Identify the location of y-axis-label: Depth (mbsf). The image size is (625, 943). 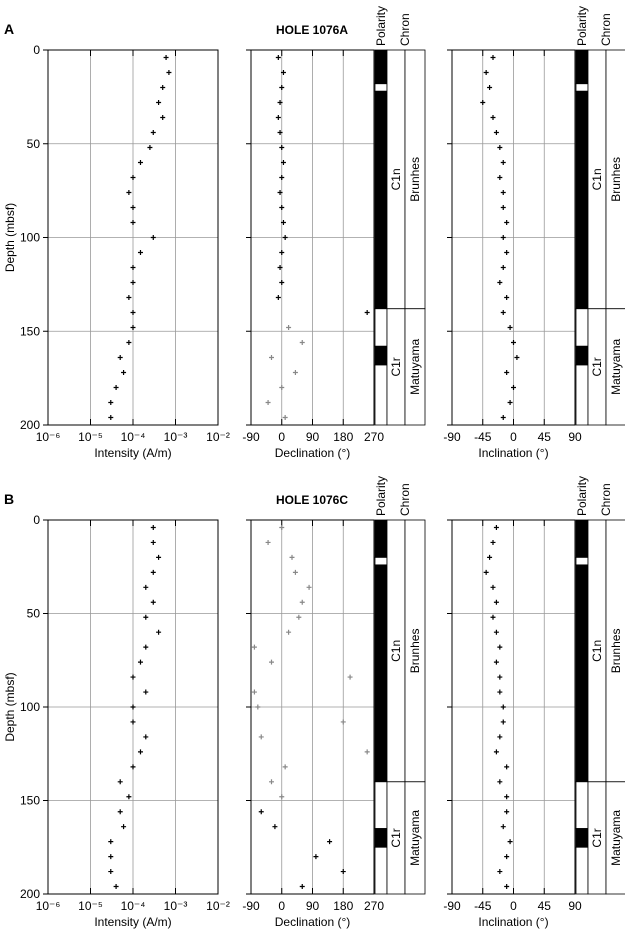
(10, 706).